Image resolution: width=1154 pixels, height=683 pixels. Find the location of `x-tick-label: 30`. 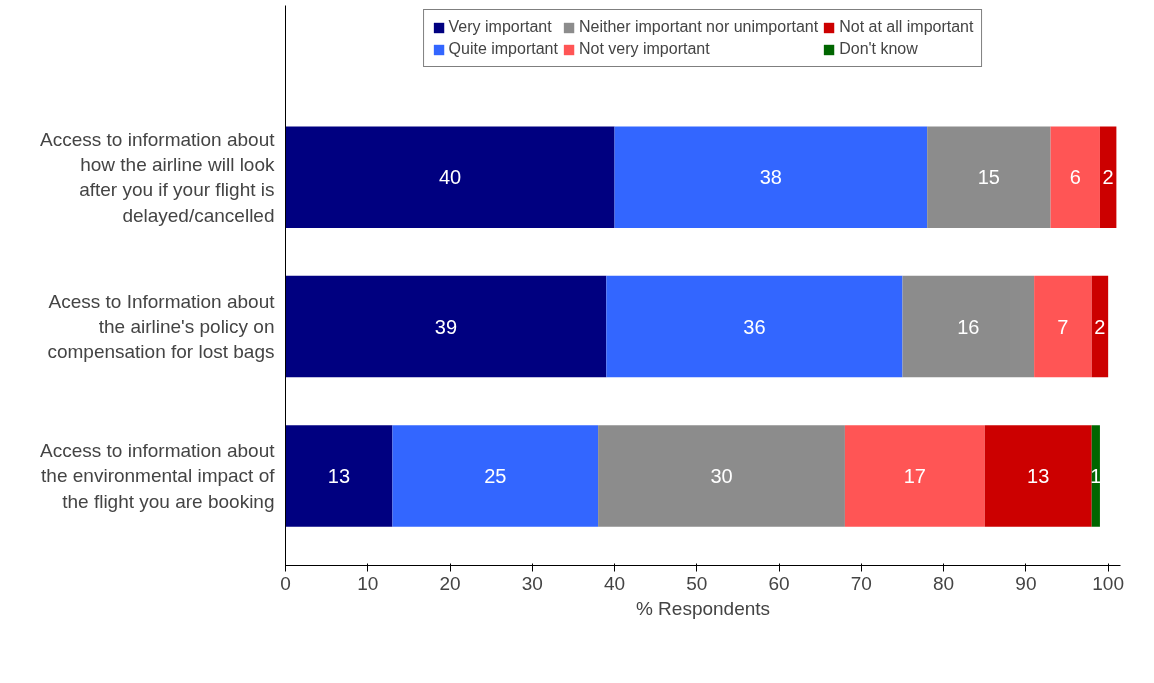

x-tick-label: 30 is located at coordinates (532, 583).